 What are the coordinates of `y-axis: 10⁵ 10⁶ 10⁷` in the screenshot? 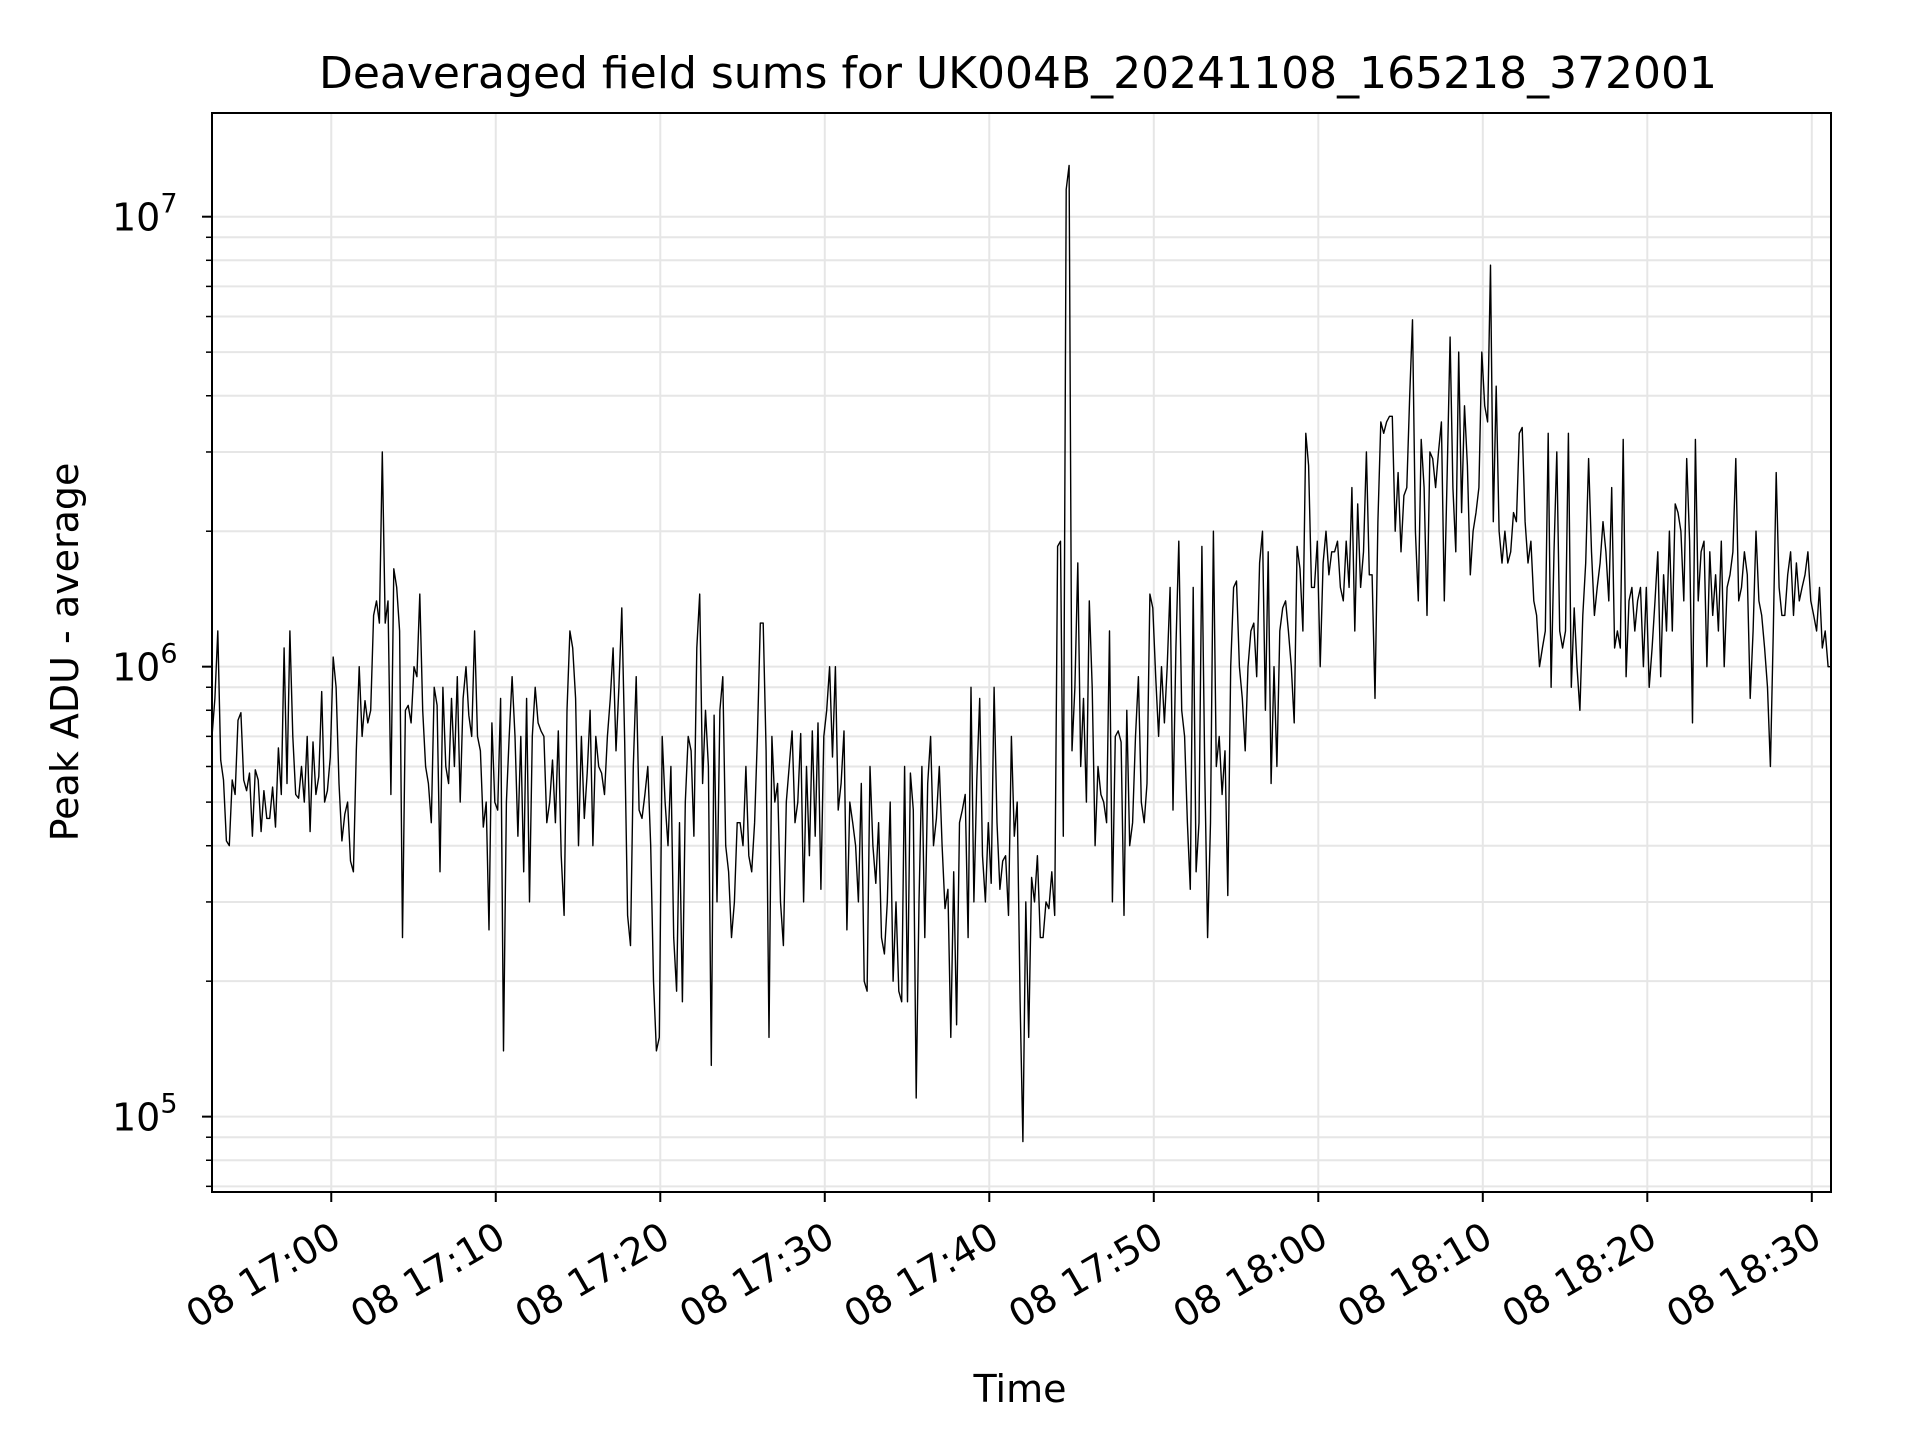 It's located at (162, 688).